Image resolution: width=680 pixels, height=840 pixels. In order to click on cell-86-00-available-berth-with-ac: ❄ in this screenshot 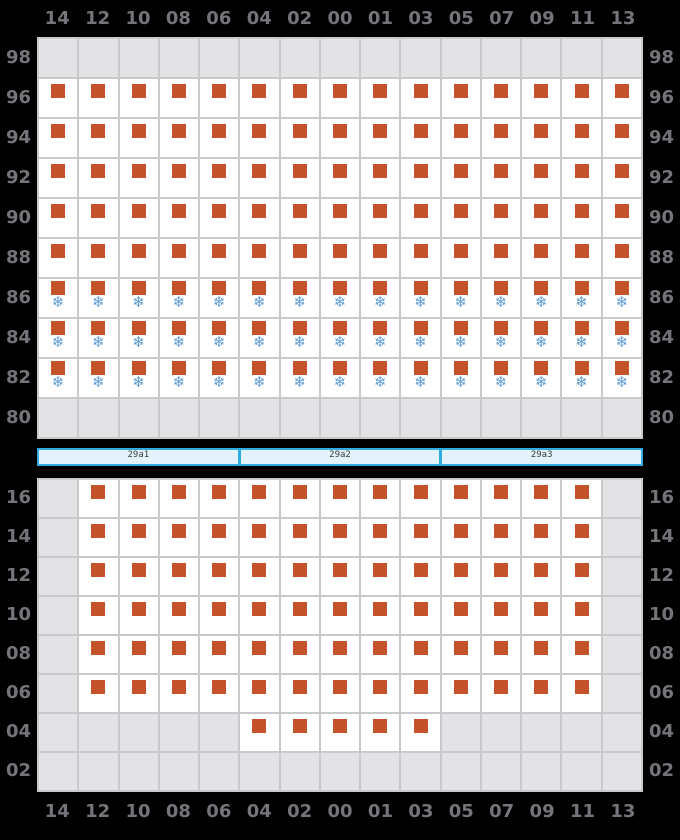, I will do `click(340, 298)`.